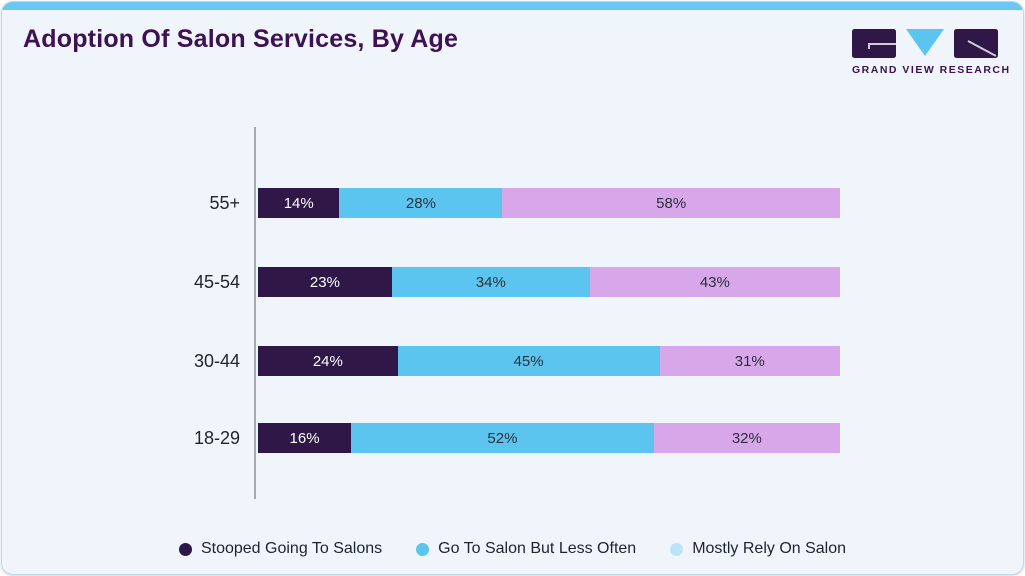  What do you see at coordinates (325, 282) in the screenshot?
I see `bar-segment: 23%` at bounding box center [325, 282].